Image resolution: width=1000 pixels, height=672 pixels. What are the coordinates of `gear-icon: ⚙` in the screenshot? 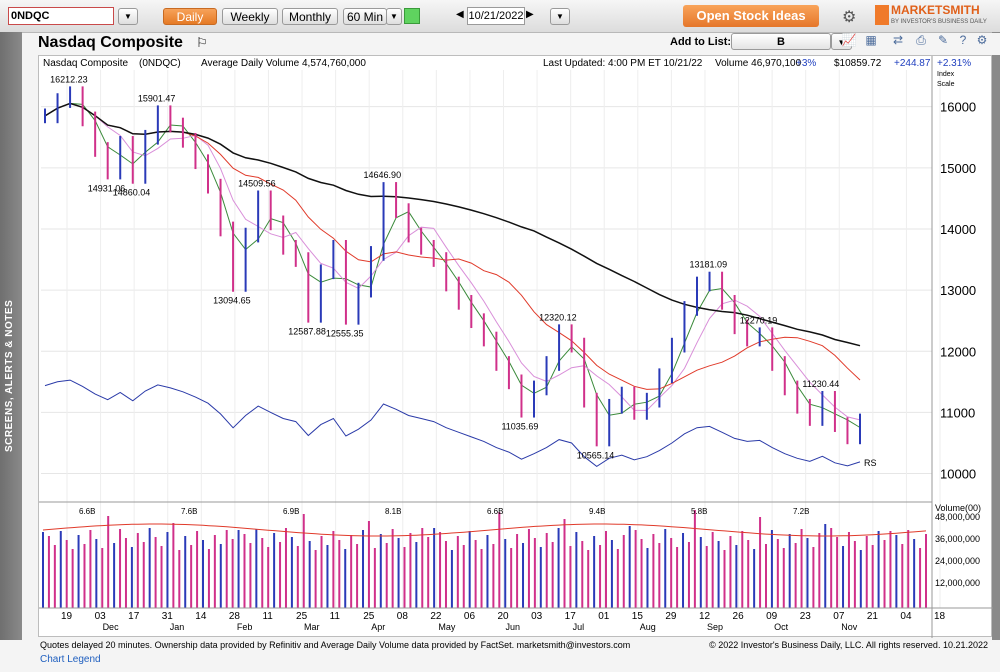 It's located at (849, 17).